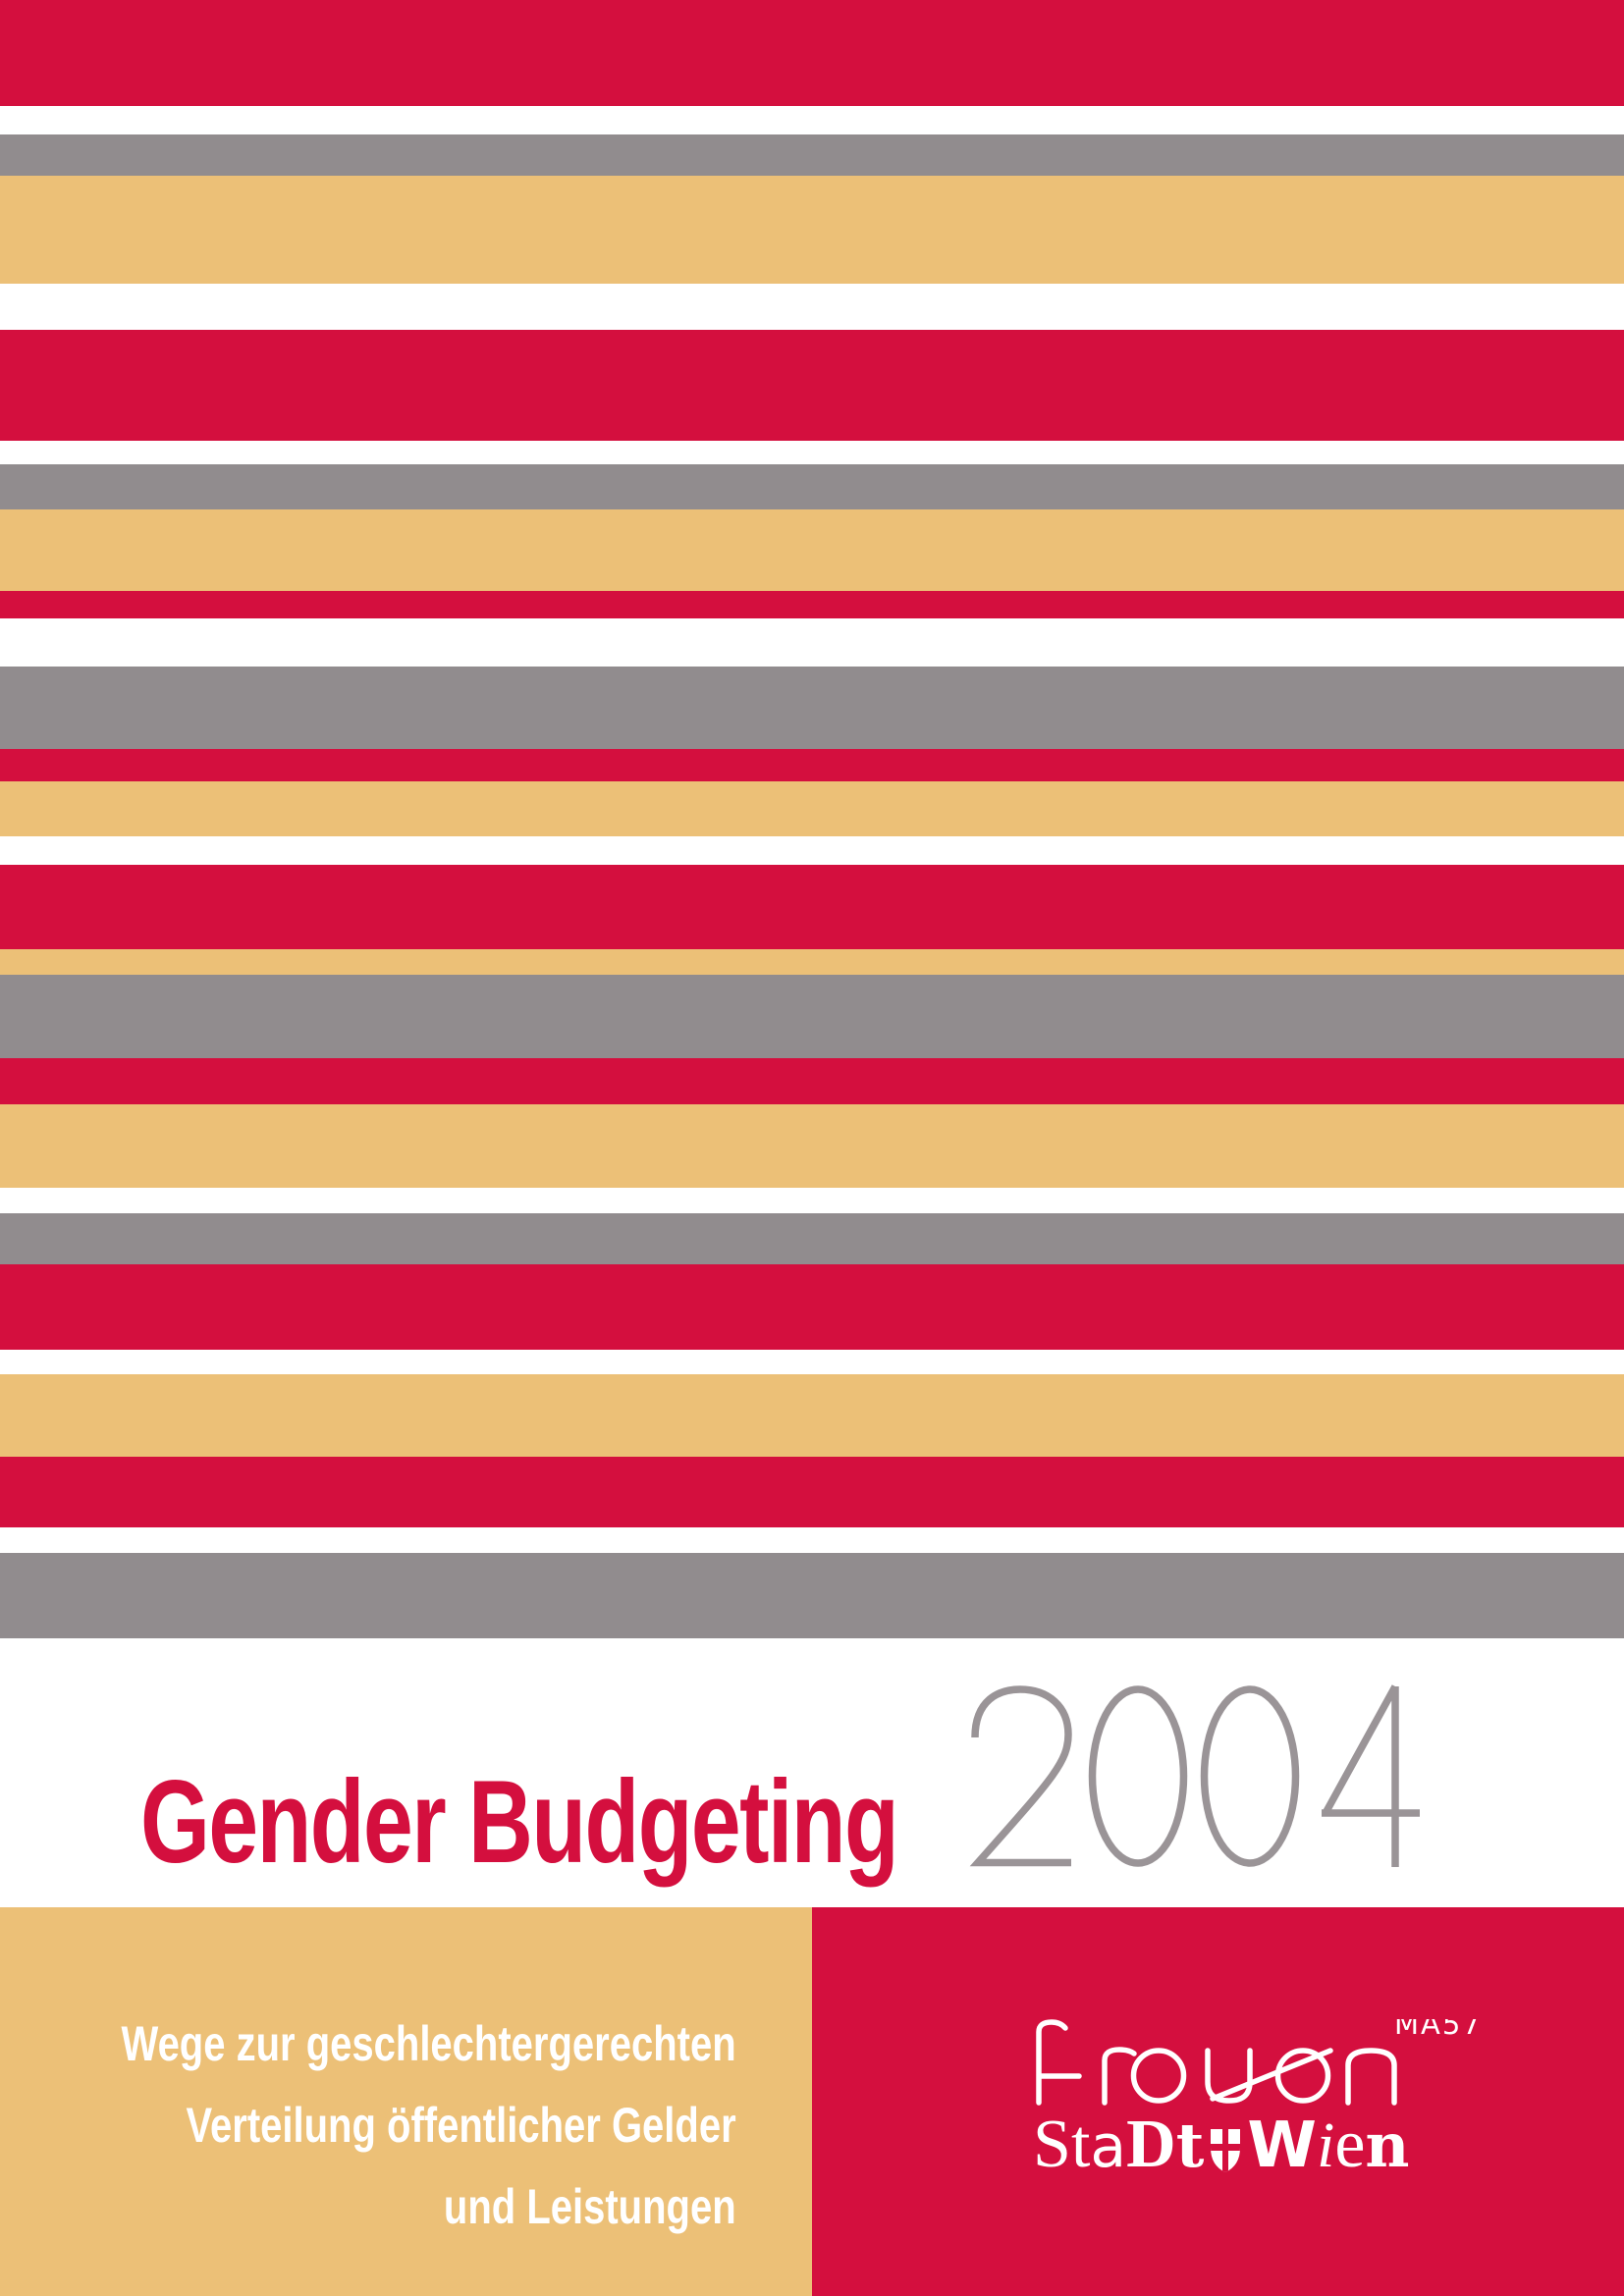 The height and width of the screenshot is (2296, 1624). I want to click on logo-block: MA57 StaDt Wien, so click(1218, 2101).